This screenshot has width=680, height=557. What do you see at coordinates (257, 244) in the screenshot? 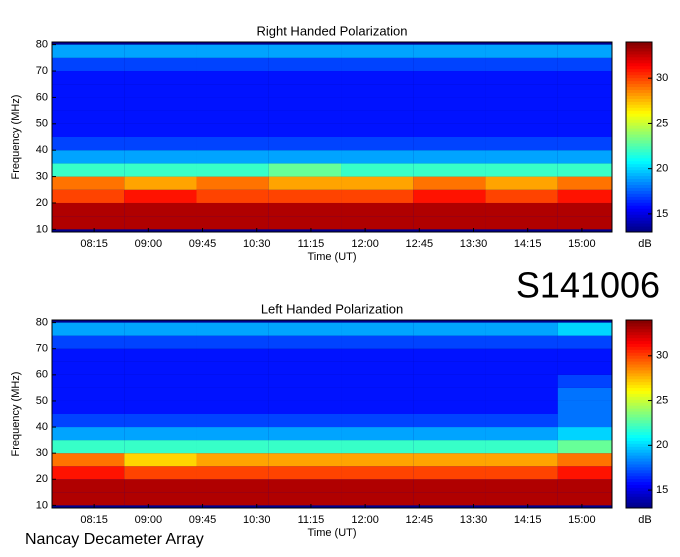
I see `x-tick-label: 10:30` at bounding box center [257, 244].